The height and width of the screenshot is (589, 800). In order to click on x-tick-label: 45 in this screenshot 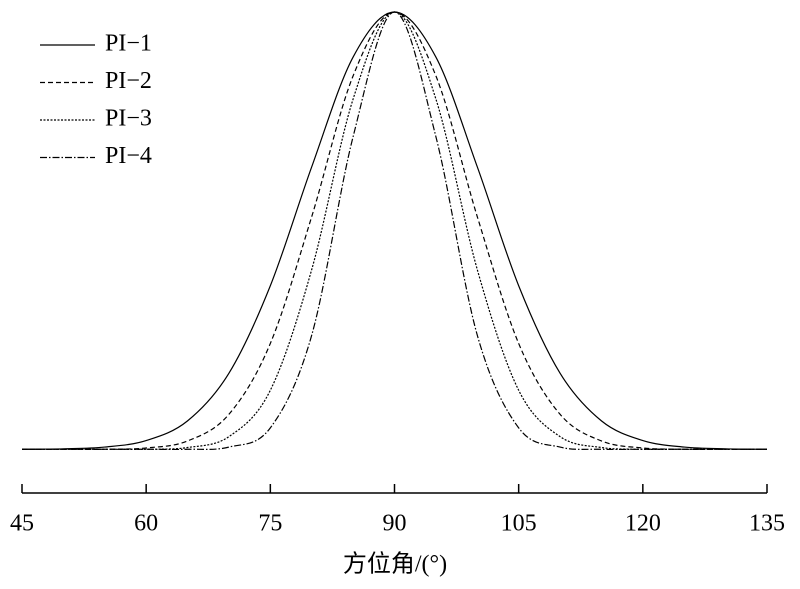, I will do `click(22, 524)`.